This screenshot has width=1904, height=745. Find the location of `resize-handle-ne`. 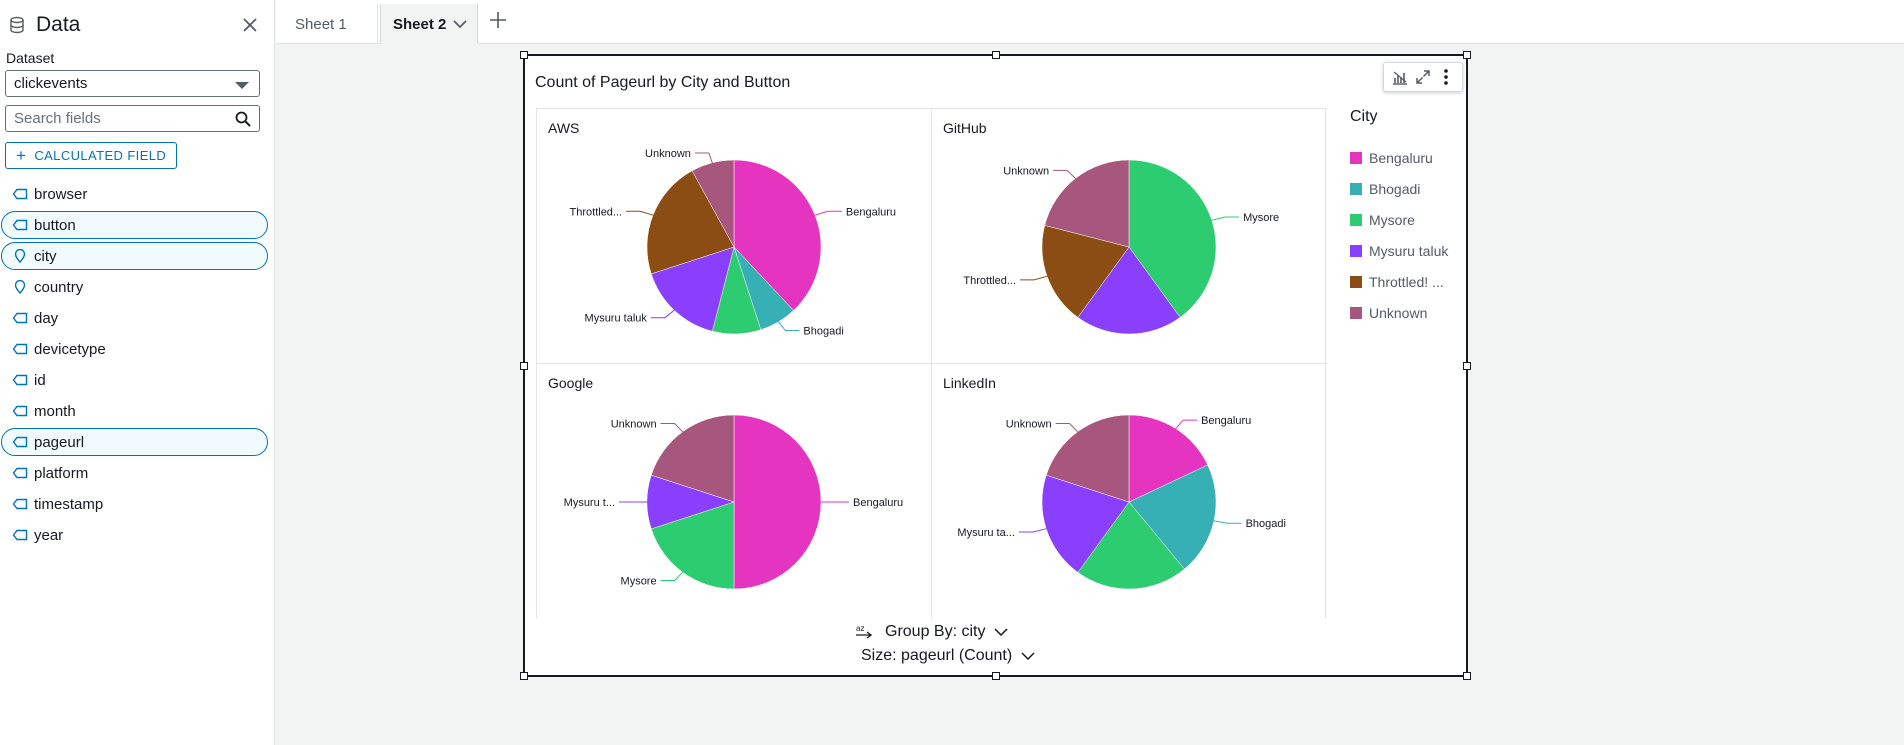

resize-handle-ne is located at coordinates (1467, 55).